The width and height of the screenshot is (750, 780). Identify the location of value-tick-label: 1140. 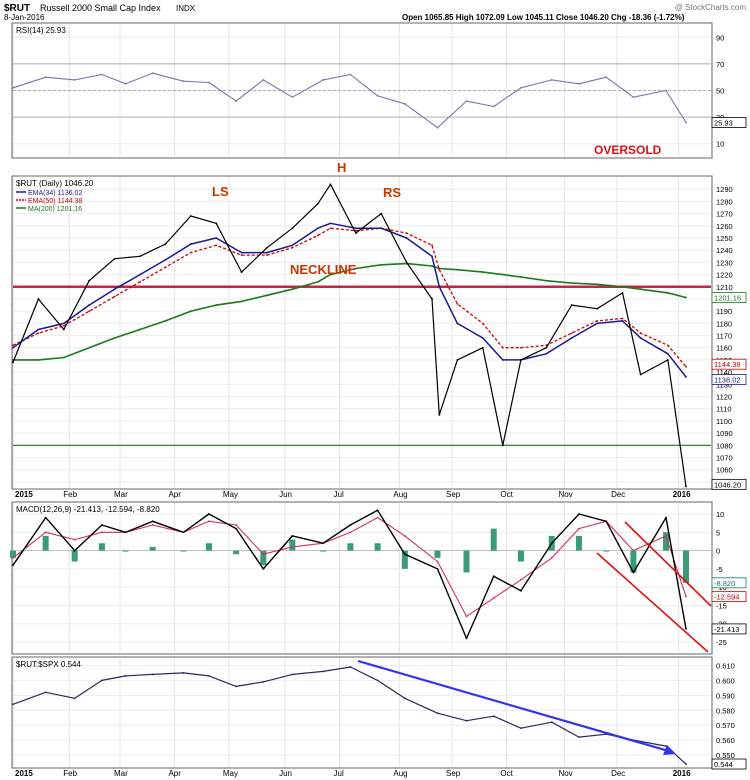
(724, 372).